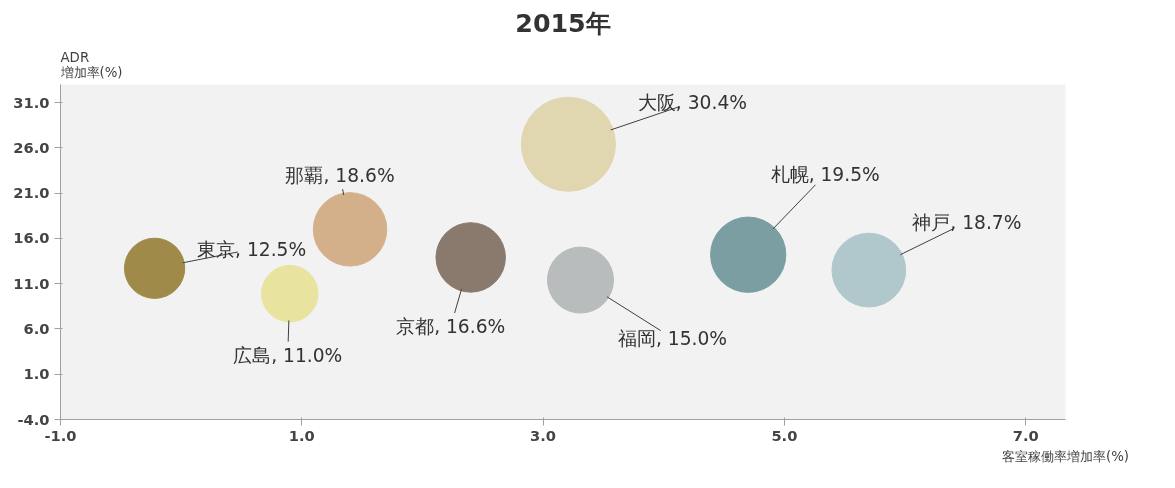 This screenshot has height=488, width=1175. Describe the element at coordinates (60, 435) in the screenshot. I see `x-tick-label: -1.0` at that location.